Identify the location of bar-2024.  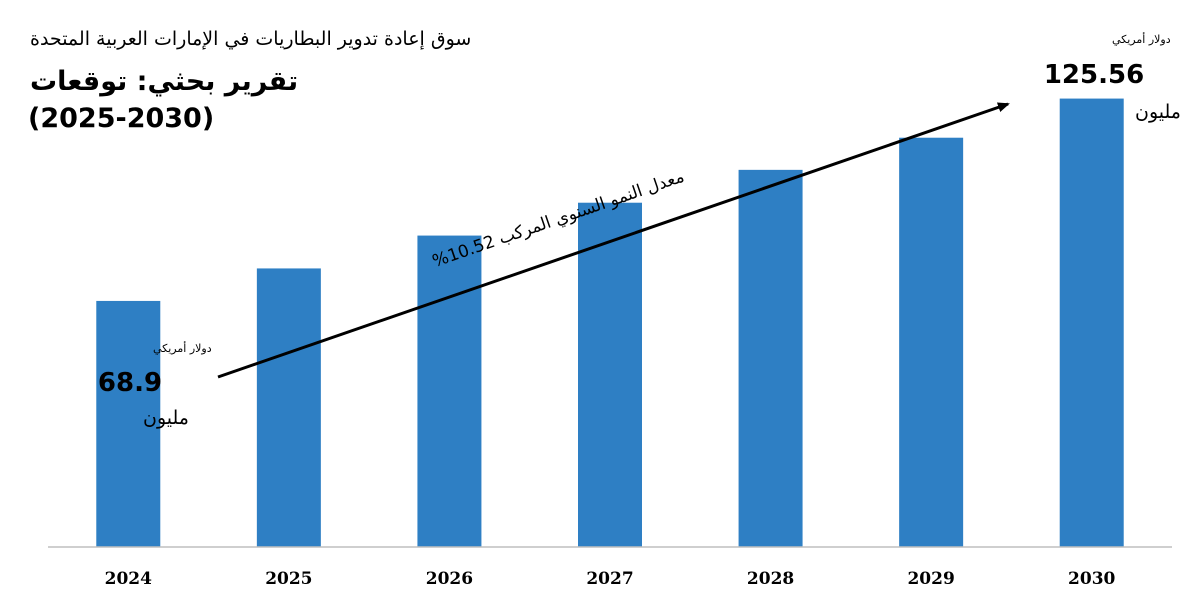
(128, 423).